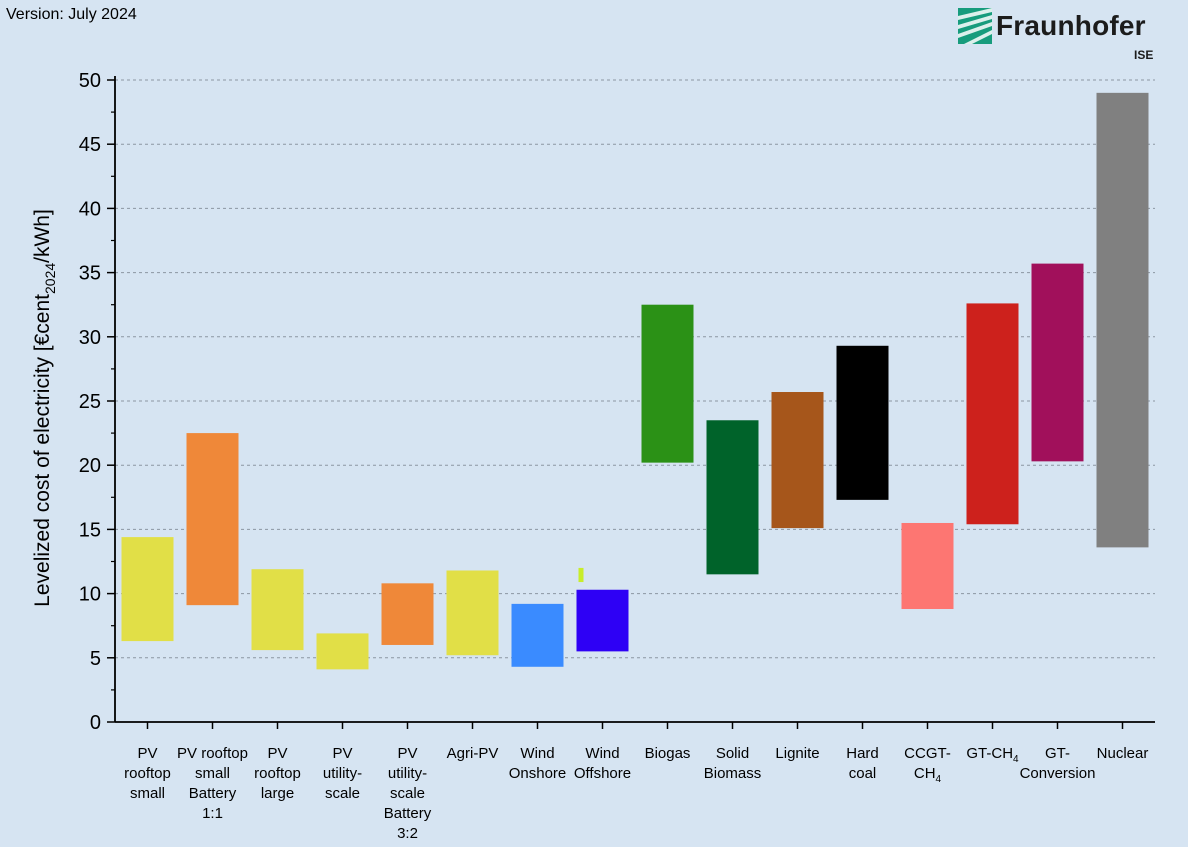 This screenshot has height=847, width=1188. I want to click on x-tick-label: Solid Biomass, so click(733, 763).